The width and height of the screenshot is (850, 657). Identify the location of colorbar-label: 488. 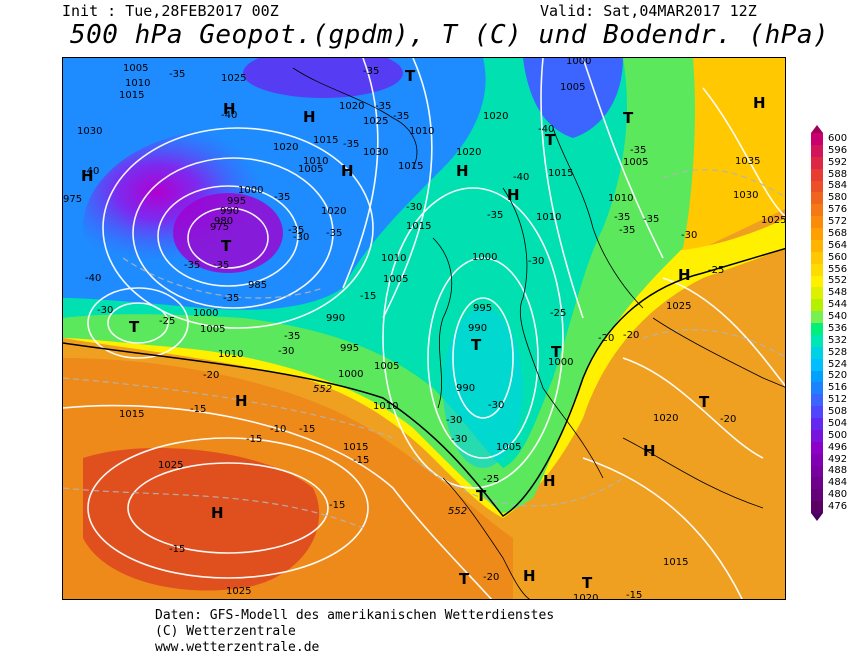
(838, 471).